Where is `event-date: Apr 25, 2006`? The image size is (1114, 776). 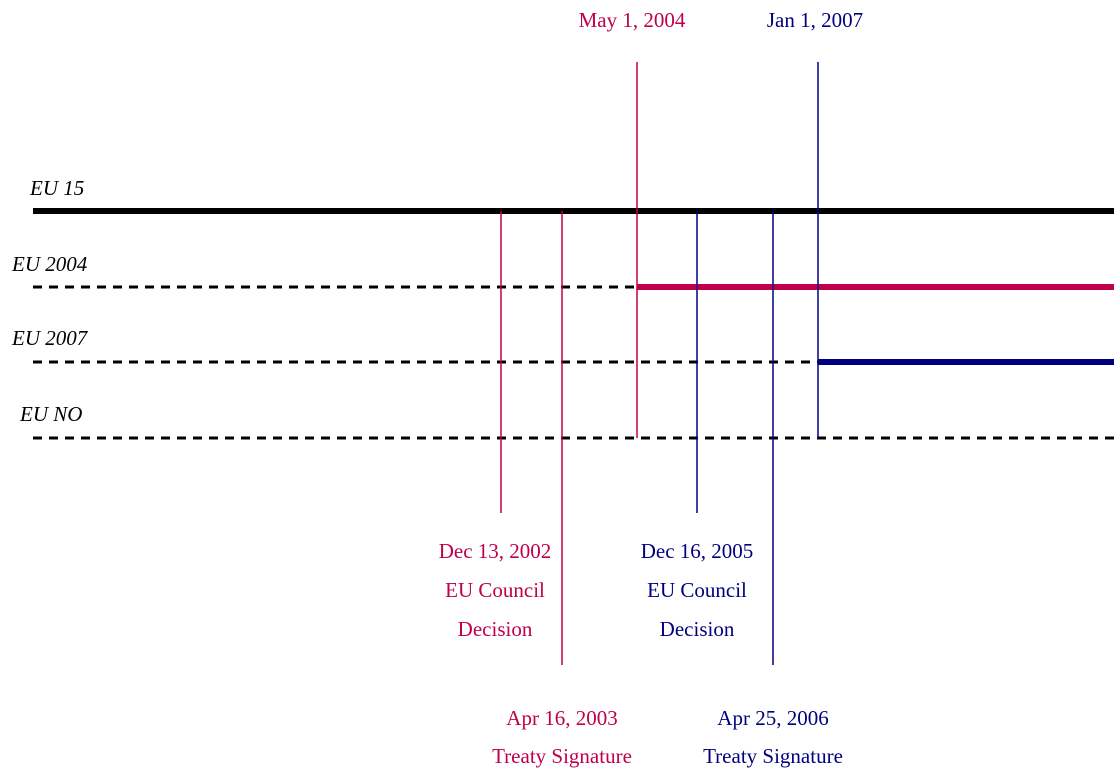
event-date: Apr 25, 2006 is located at coordinates (772, 718).